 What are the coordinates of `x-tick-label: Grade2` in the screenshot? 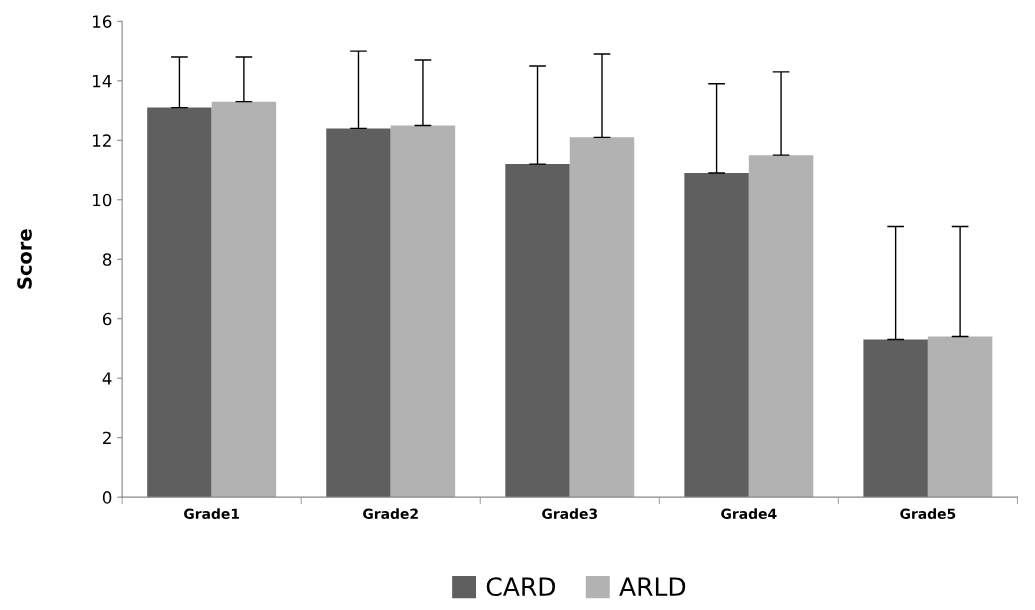 It's located at (390, 514).